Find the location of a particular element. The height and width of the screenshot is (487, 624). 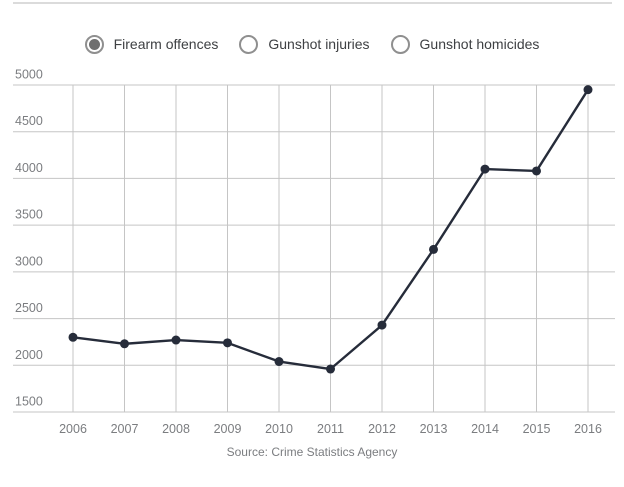

radio-option-label: Gunshot injuries is located at coordinates (319, 44).